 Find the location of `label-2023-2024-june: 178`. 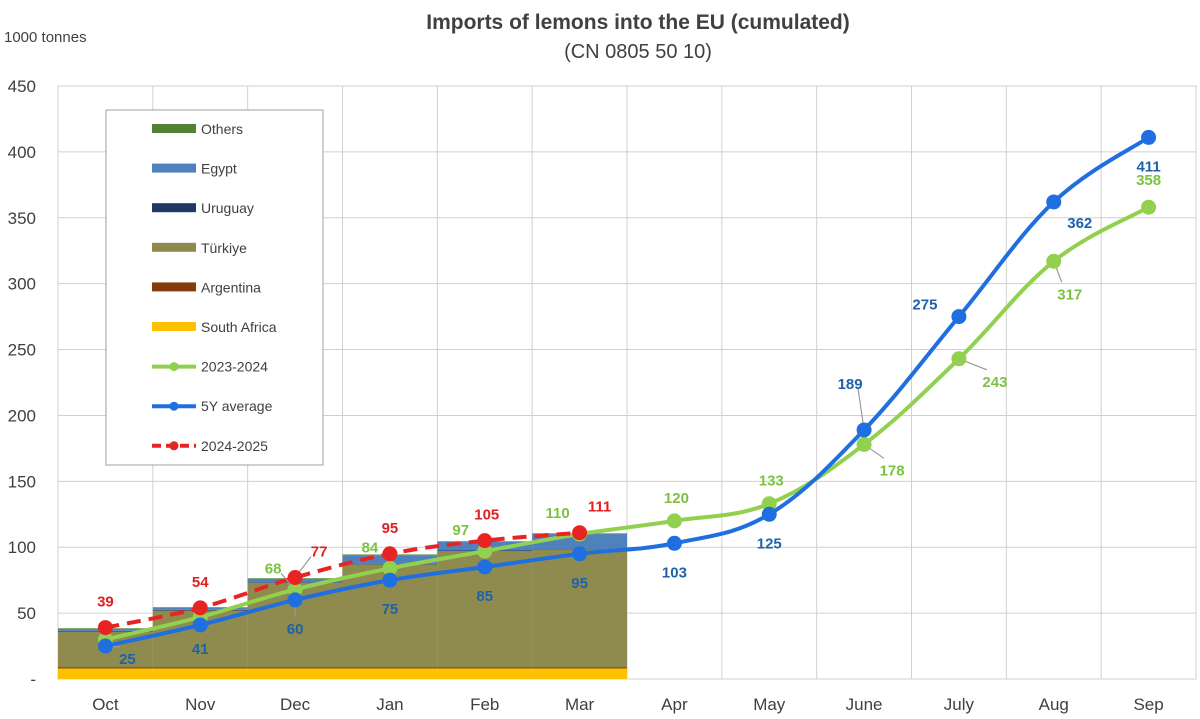

label-2023-2024-june: 178 is located at coordinates (892, 470).